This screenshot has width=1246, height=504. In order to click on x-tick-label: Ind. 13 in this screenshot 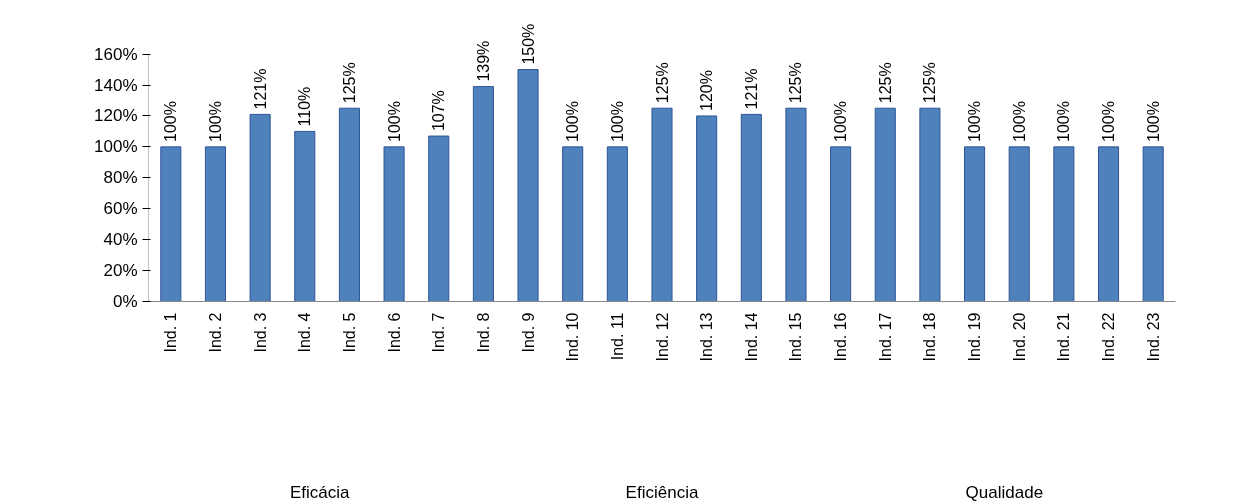, I will do `click(707, 337)`.